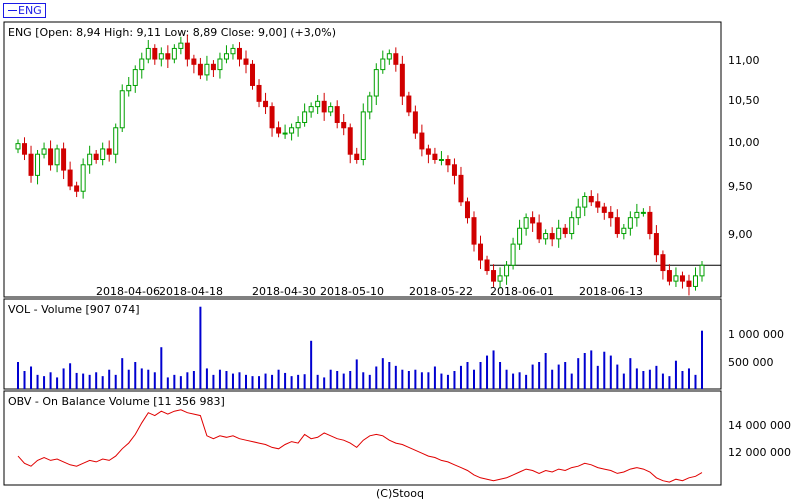 The width and height of the screenshot is (800, 500). Describe the element at coordinates (400, 493) in the screenshot. I see `footer-copyright: (C)Stooq` at that location.